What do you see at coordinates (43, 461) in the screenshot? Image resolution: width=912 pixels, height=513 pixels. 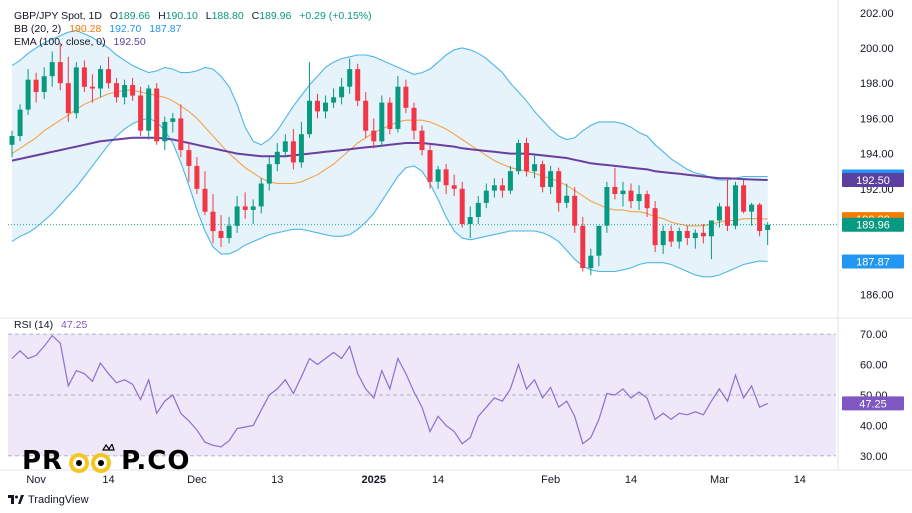 I see `watermark-text-left: PR` at bounding box center [43, 461].